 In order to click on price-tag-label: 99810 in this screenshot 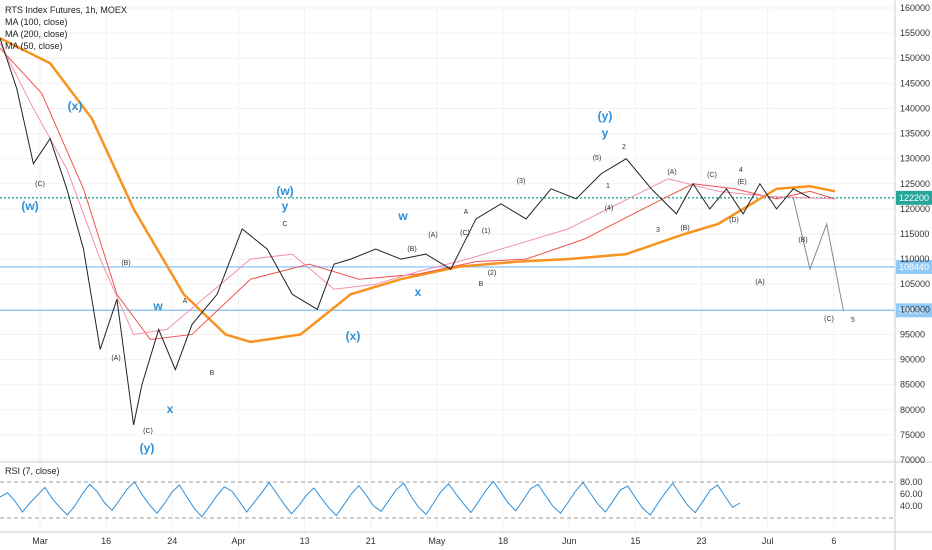, I will do `click(911, 310)`.